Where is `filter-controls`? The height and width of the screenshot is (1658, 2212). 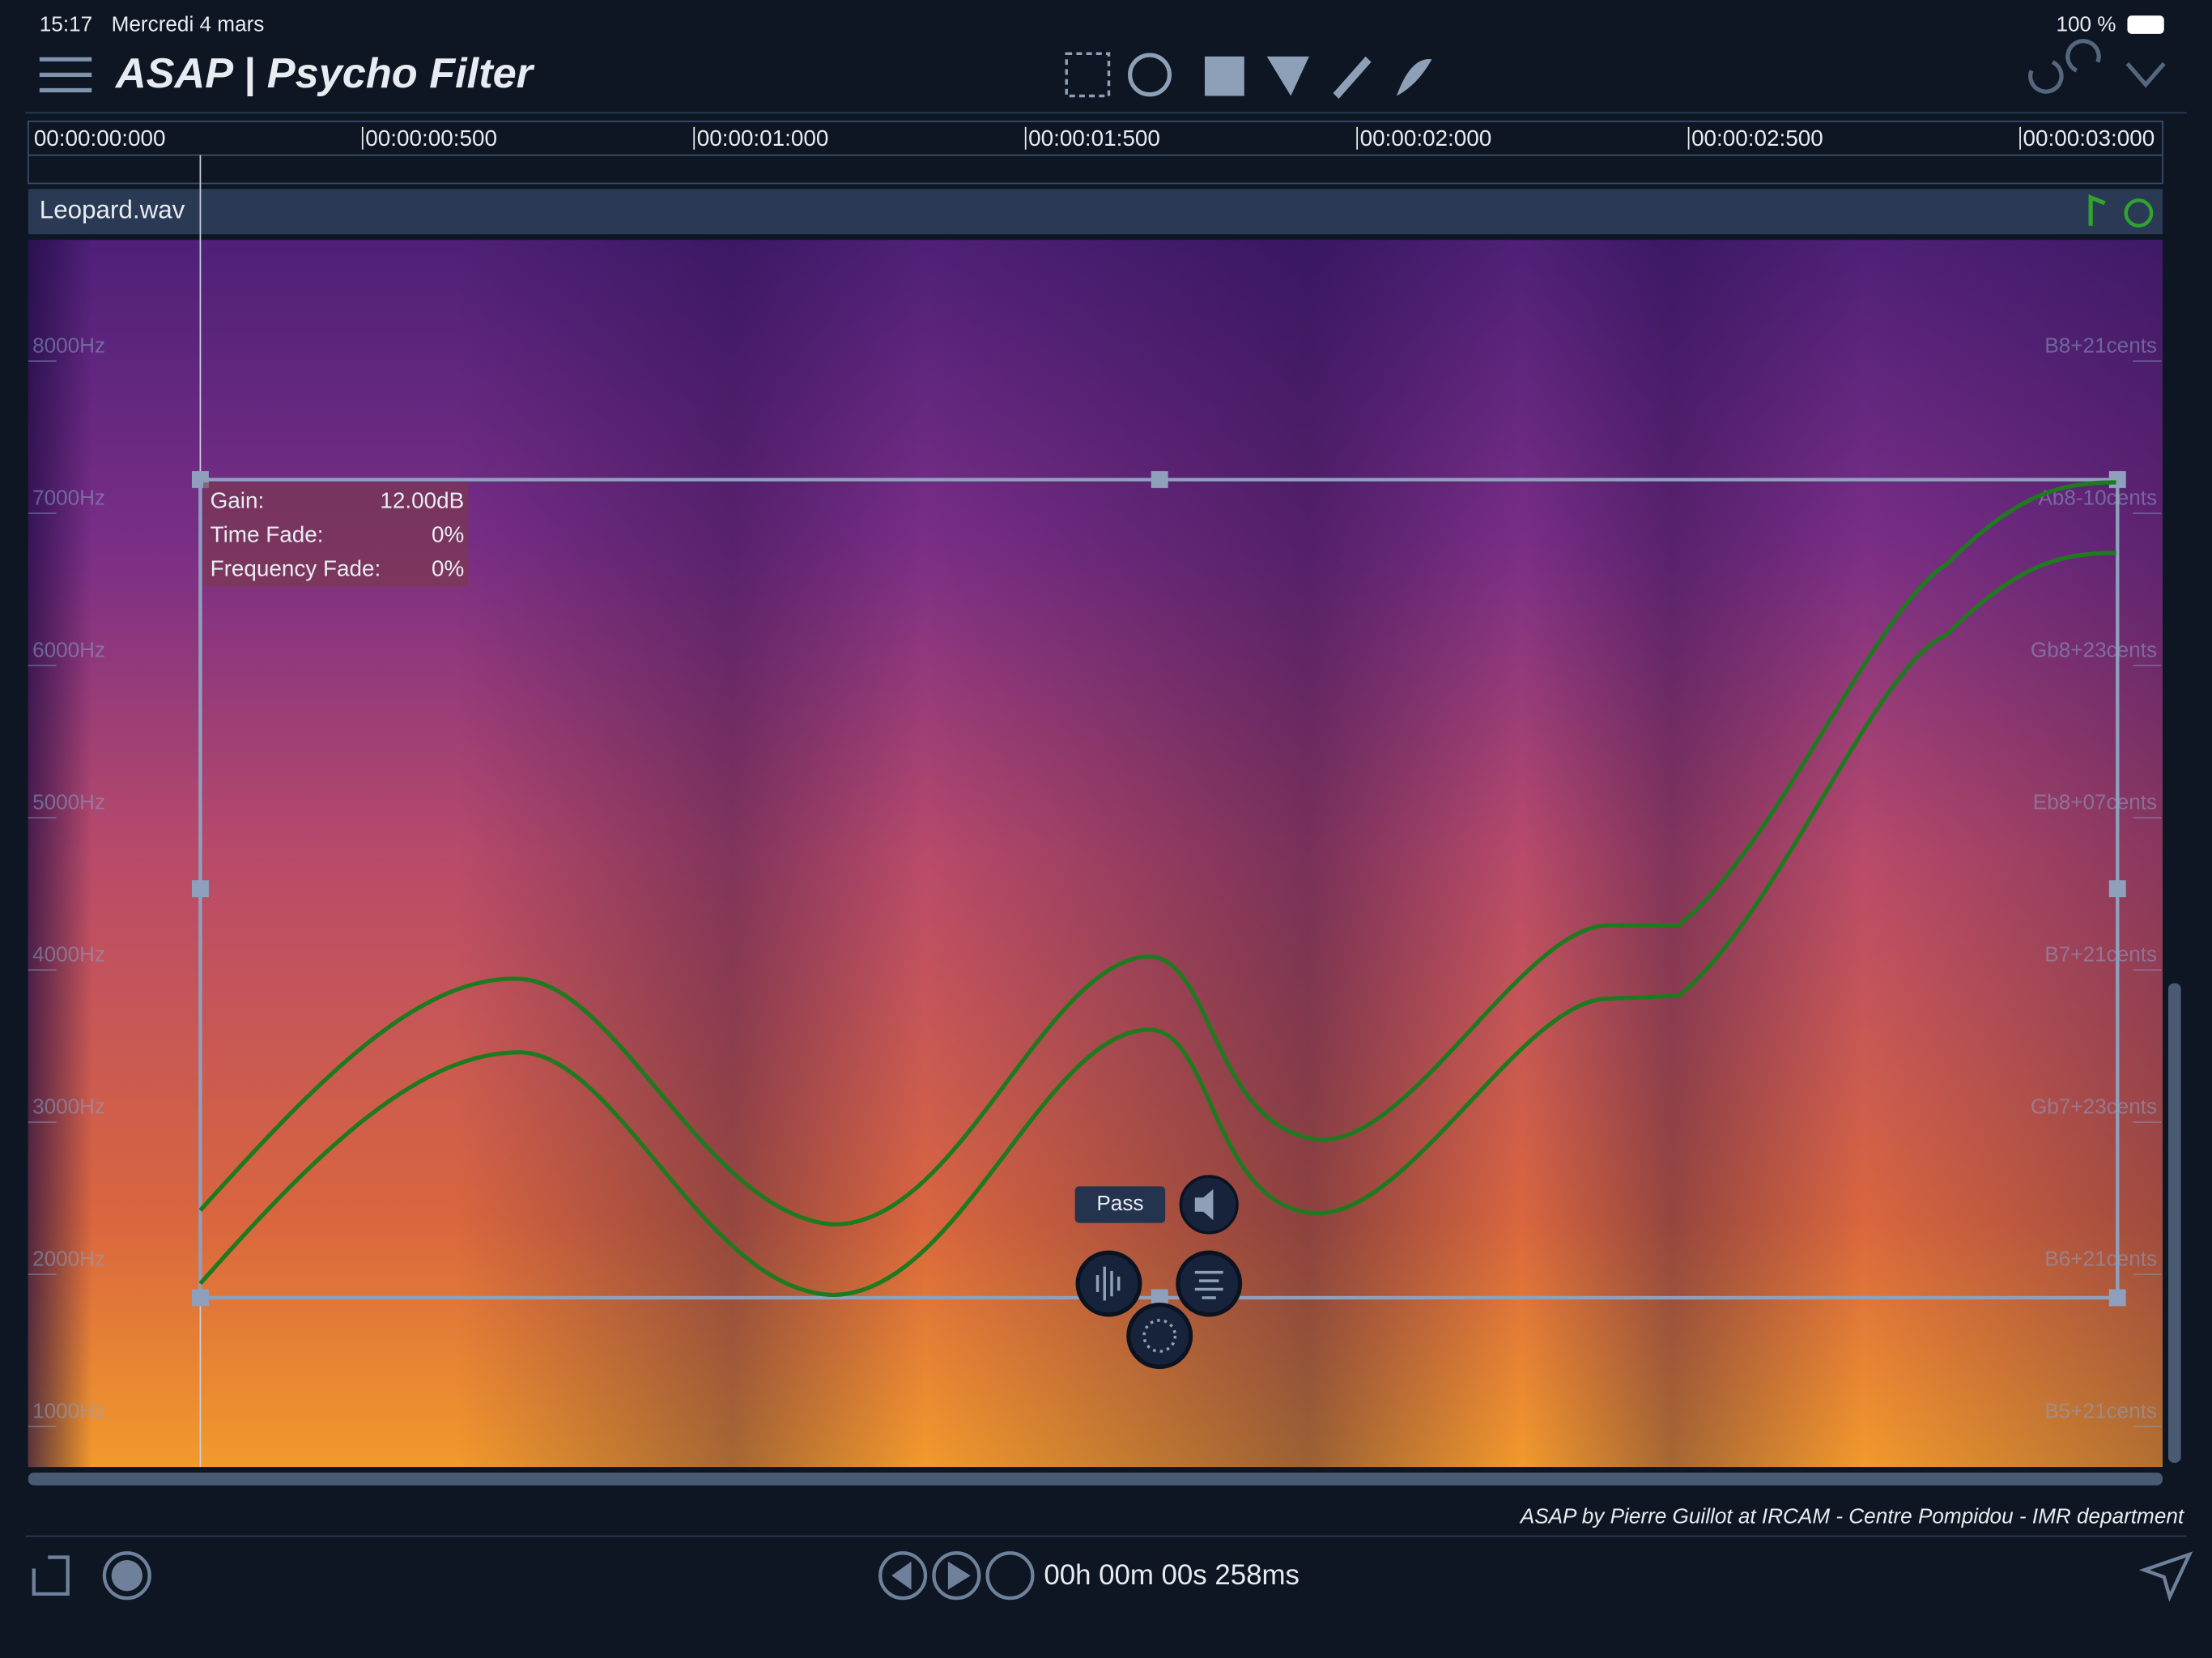
filter-controls is located at coordinates (1159, 1272).